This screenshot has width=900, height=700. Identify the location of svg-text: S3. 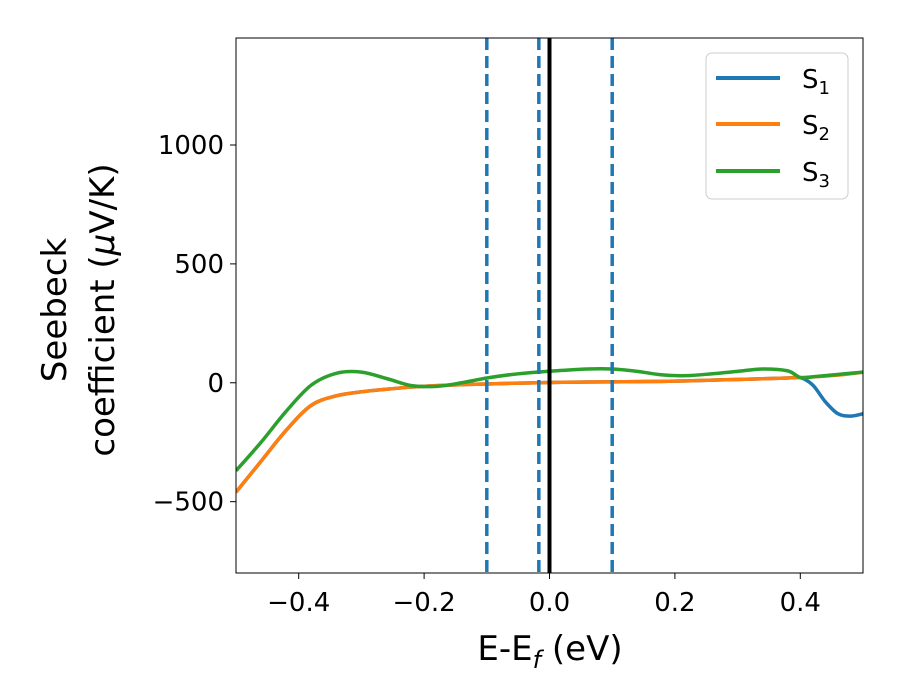
(816, 175).